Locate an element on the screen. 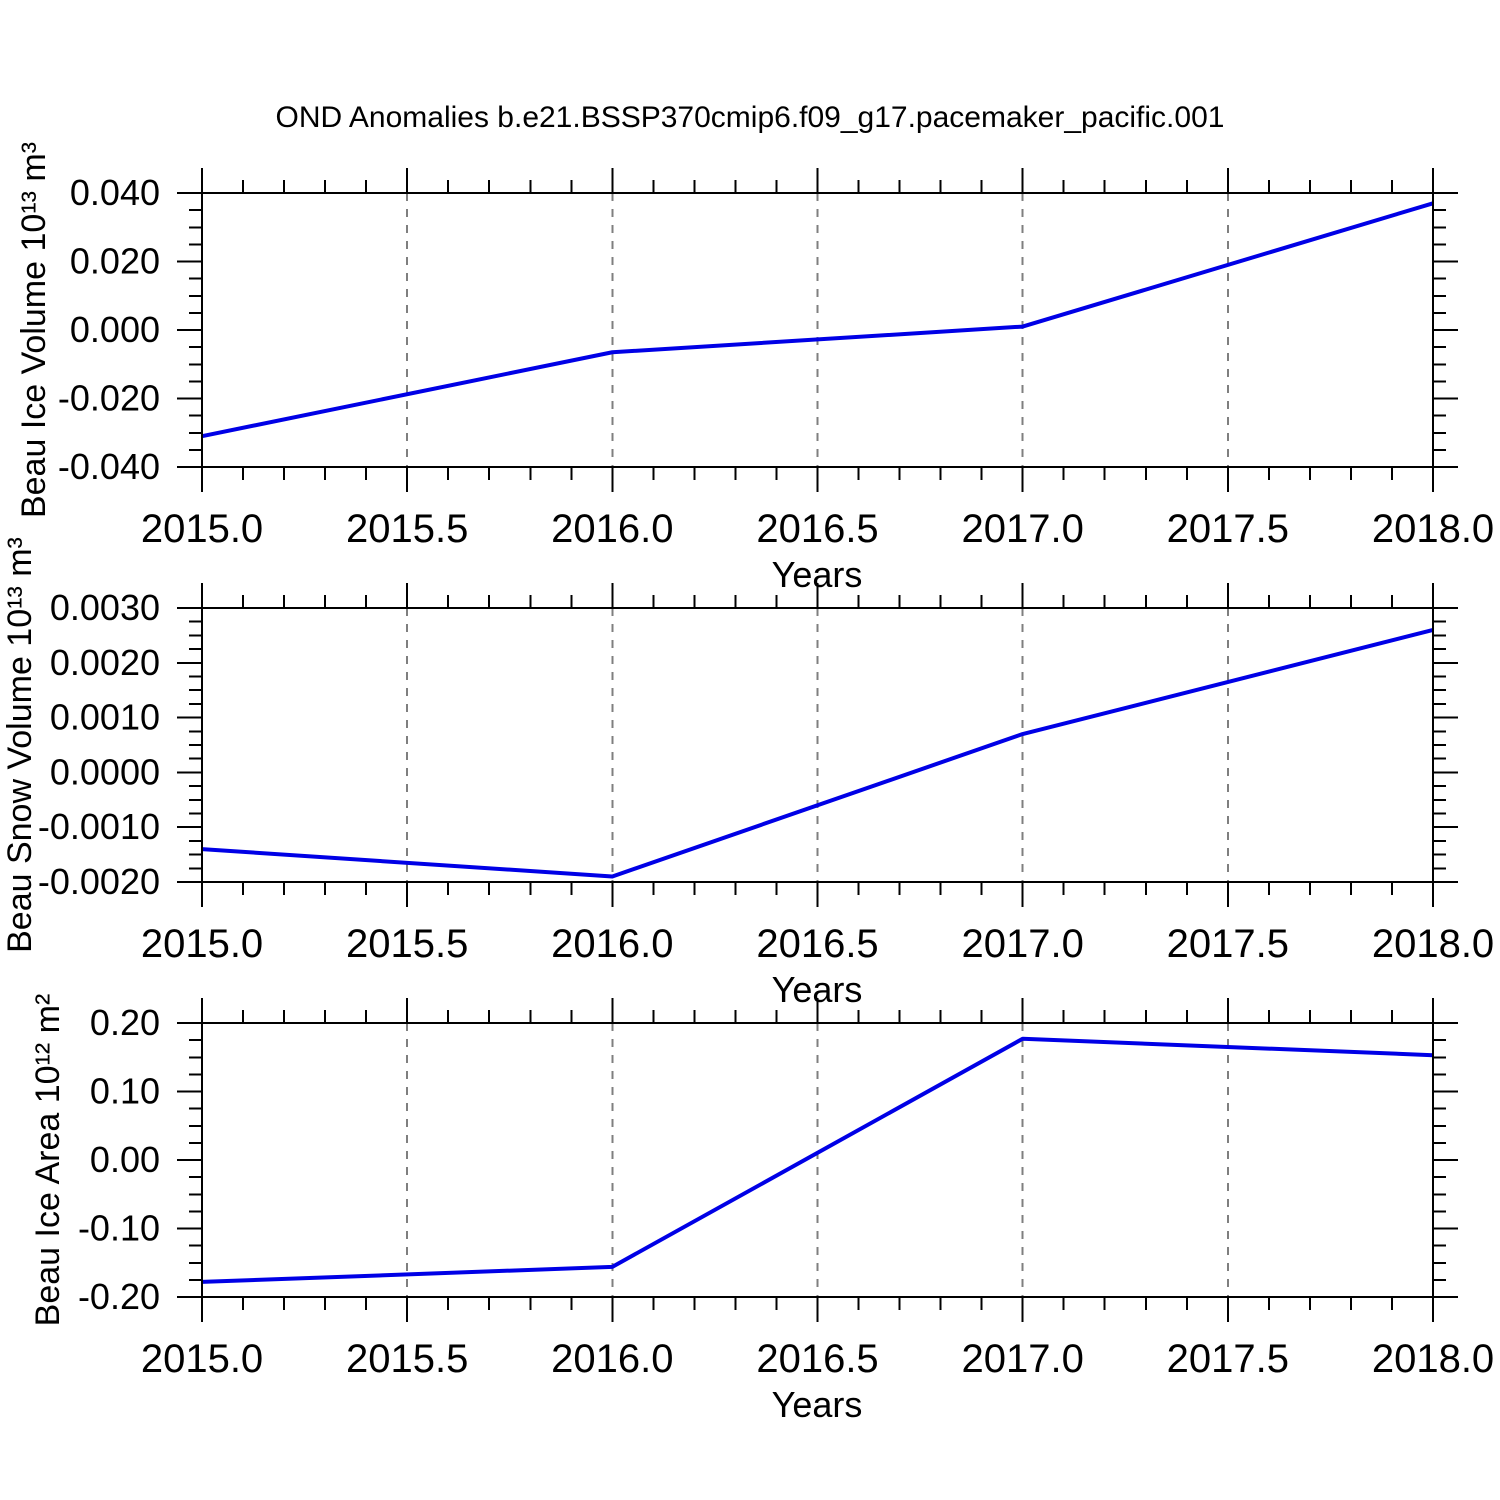 This screenshot has width=1500, height=1500. svg-text: -0.0010 is located at coordinates (99, 826).